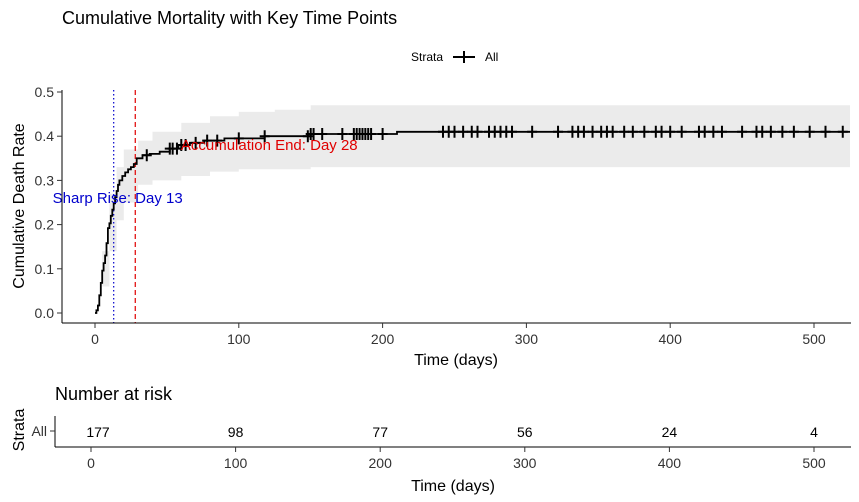 The height and width of the screenshot is (502, 859). Describe the element at coordinates (95, 339) in the screenshot. I see `x-tick-label: 0` at that location.